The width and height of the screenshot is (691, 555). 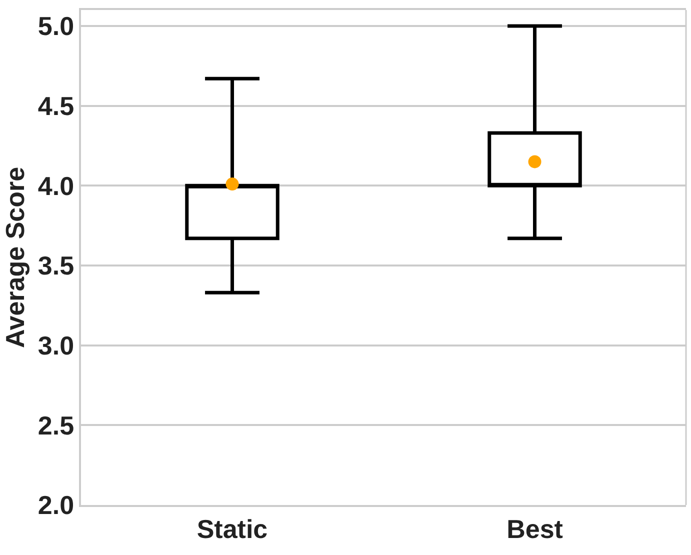 What do you see at coordinates (56, 505) in the screenshot?
I see `y-tick-label: 2.0` at bounding box center [56, 505].